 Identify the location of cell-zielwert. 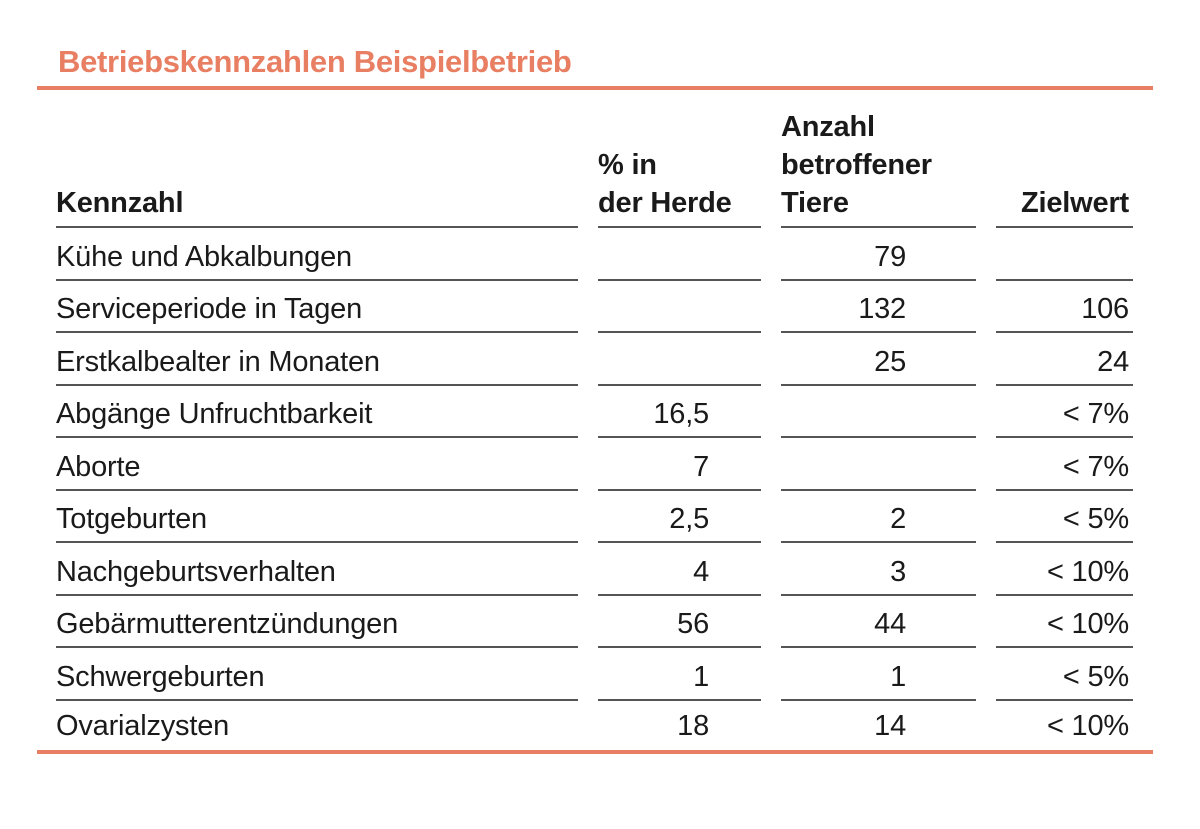
(1064, 254).